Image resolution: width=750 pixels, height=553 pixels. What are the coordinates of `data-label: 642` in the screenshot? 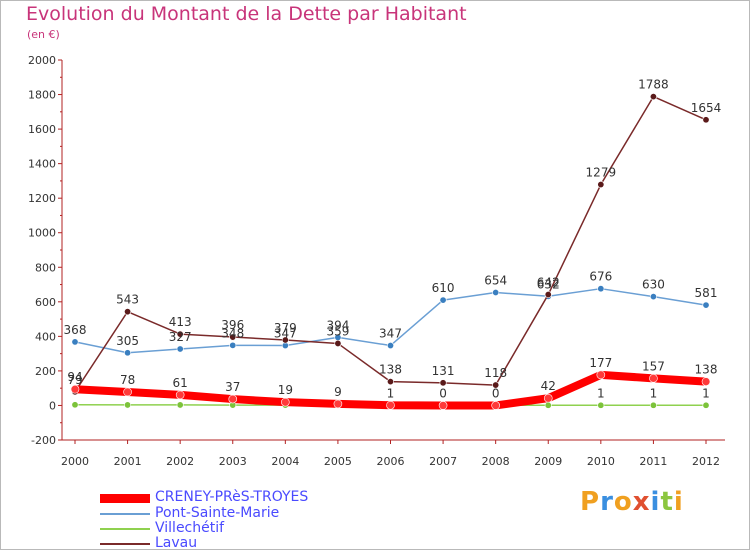 It's located at (548, 283).